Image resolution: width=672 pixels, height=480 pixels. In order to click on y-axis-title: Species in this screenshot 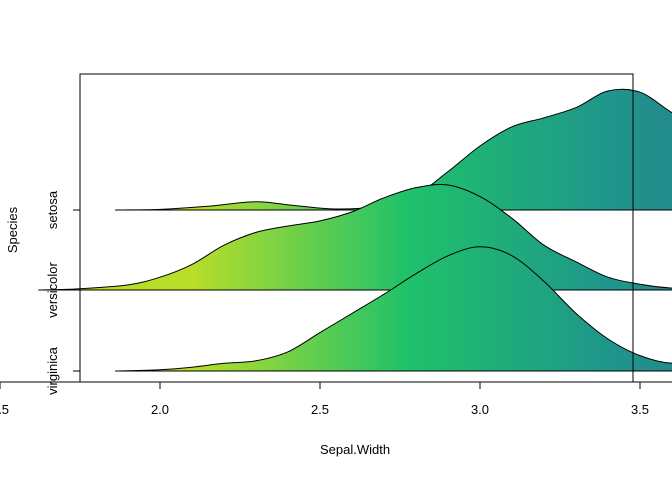, I will do `click(12, 229)`.